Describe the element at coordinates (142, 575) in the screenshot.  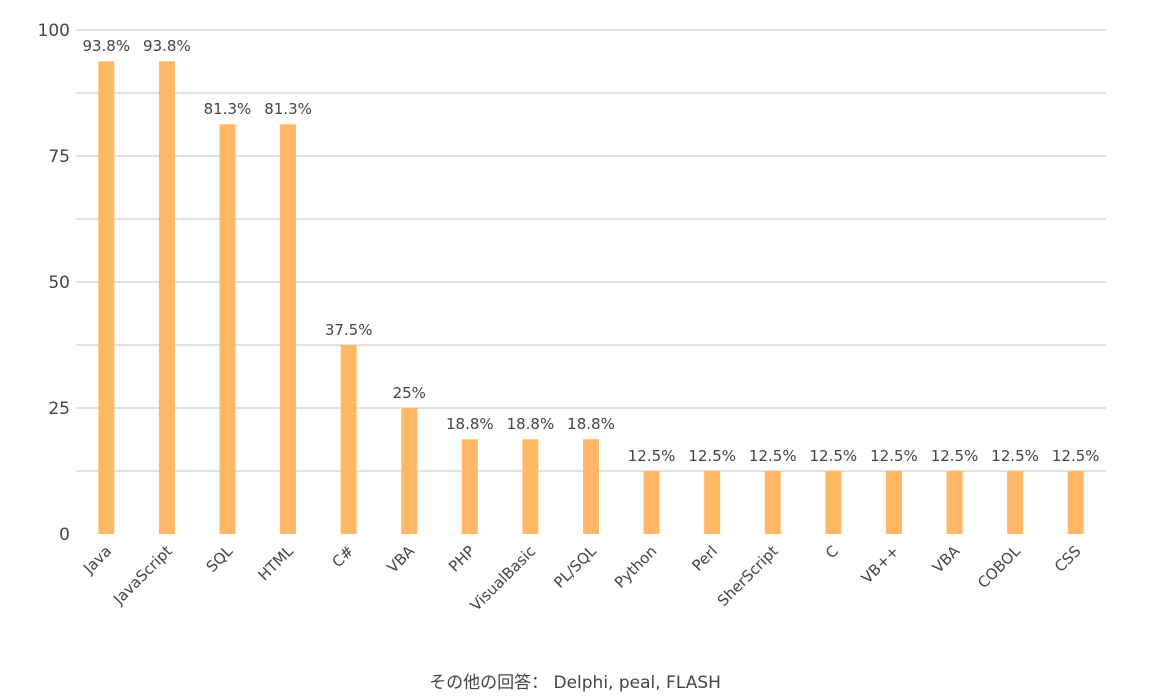
I see `x-tick-label: JavaScript` at that location.